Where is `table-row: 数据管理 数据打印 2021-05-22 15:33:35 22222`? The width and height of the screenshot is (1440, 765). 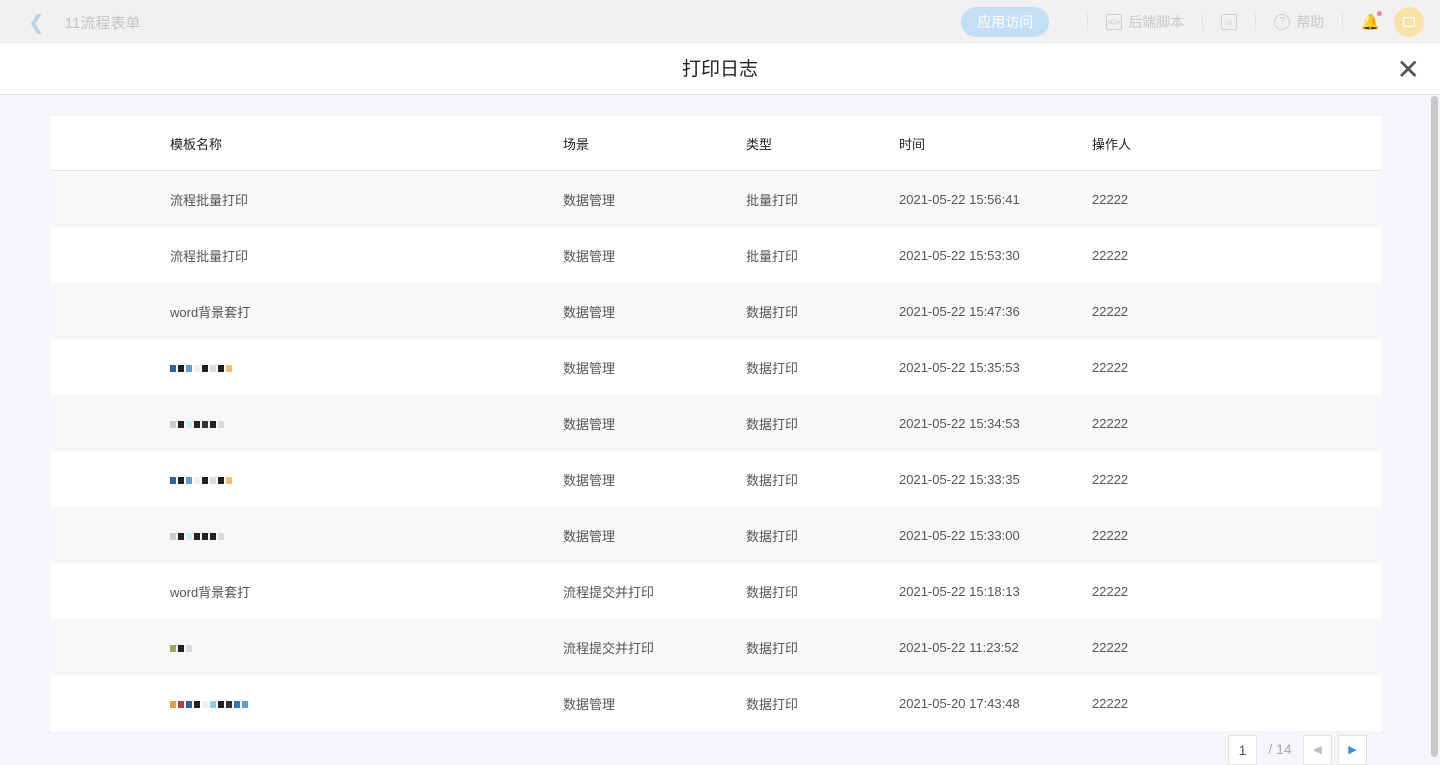 table-row: 数据管理 数据打印 2021-05-22 15:33:35 22222 is located at coordinates (716, 479).